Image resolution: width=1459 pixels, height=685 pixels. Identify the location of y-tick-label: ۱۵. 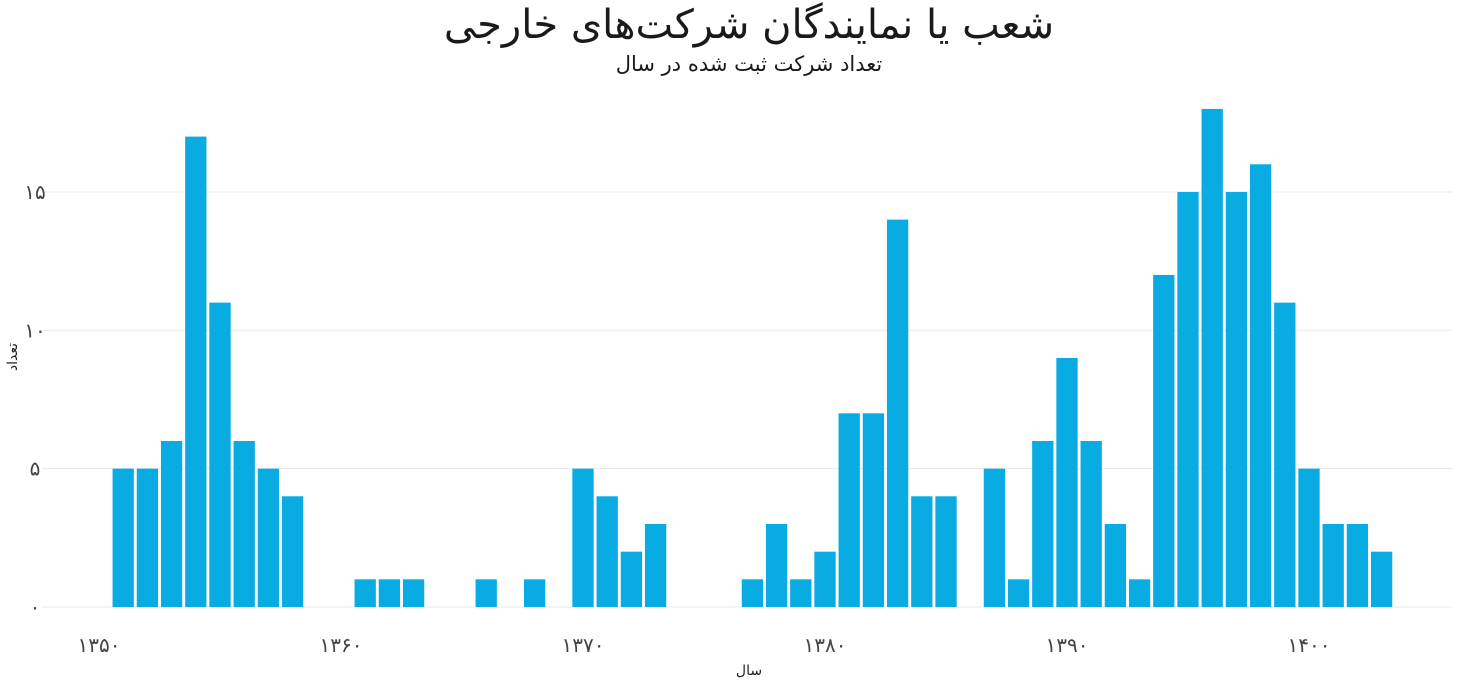
(34, 192).